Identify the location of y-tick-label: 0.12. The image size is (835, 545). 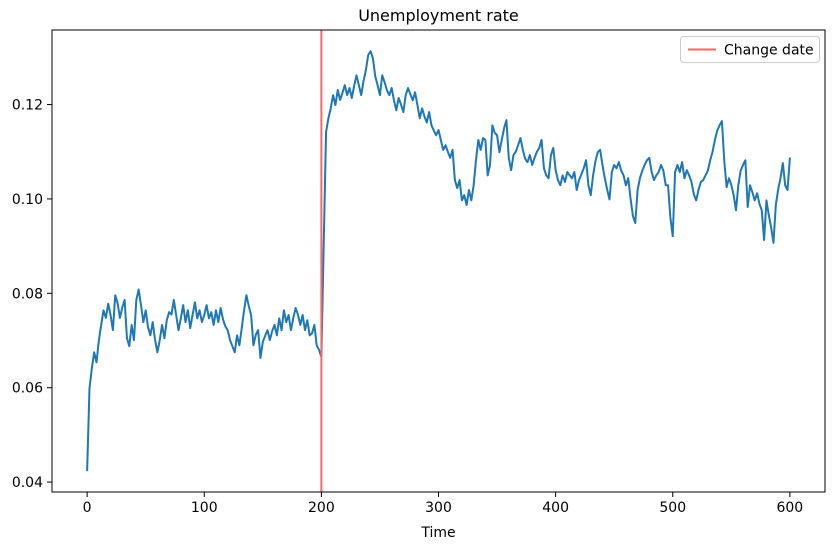
(27, 106).